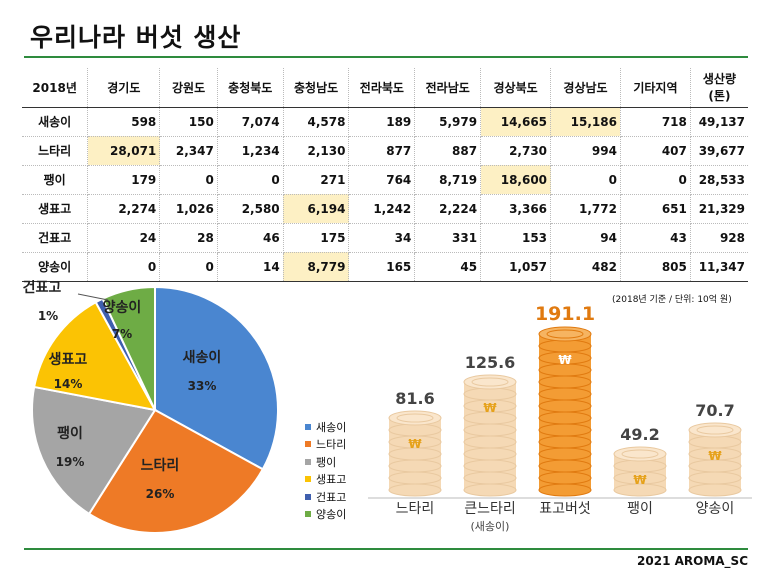  I want to click on table-cell: 2,130, so click(316, 151).